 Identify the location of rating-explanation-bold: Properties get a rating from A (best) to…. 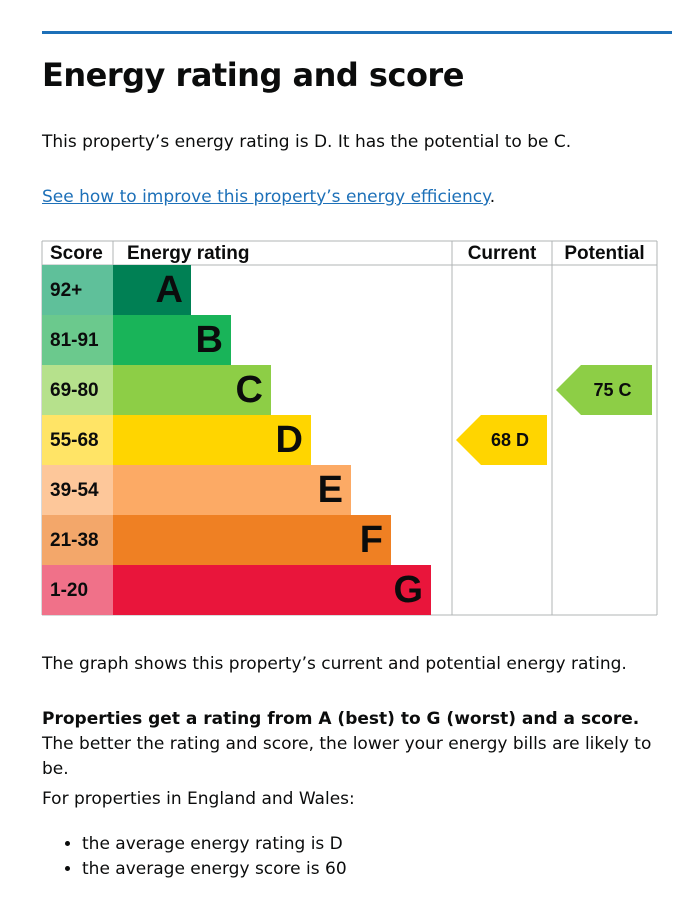
(341, 719).